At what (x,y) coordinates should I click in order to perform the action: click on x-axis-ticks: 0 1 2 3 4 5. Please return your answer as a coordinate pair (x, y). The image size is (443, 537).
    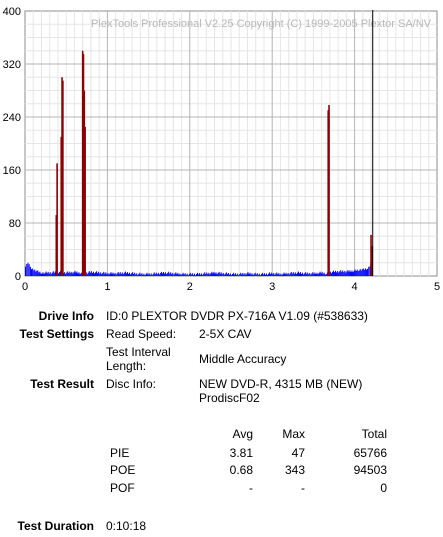
    Looking at the image, I should click on (231, 287).